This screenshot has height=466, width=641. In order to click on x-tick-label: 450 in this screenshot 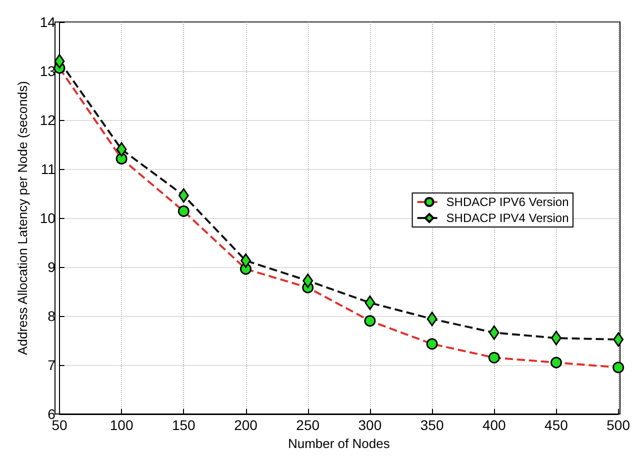, I will do `click(556, 425)`.